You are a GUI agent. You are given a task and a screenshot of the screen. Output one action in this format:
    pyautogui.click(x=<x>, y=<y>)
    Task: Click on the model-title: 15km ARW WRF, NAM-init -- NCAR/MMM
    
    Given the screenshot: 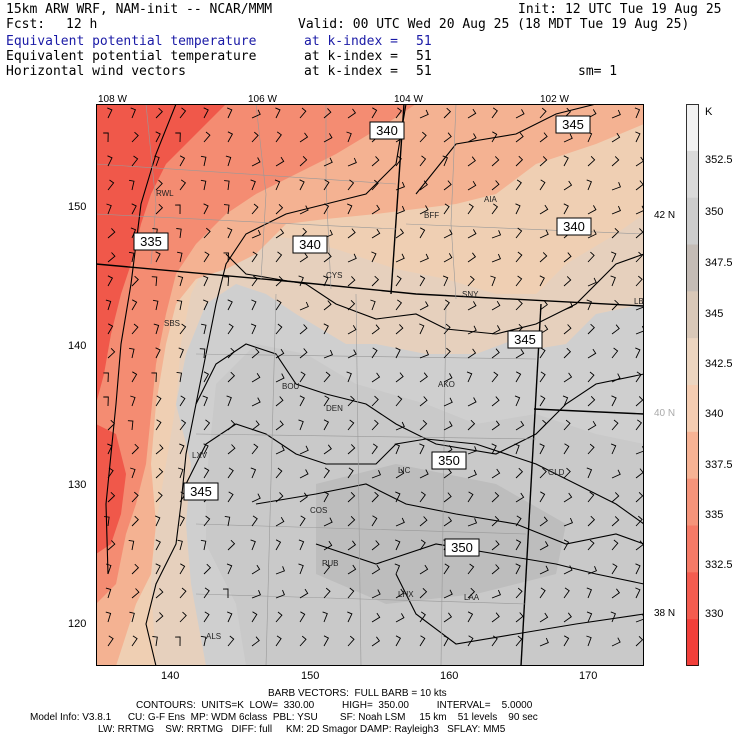 What is the action you would take?
    pyautogui.click(x=139, y=9)
    